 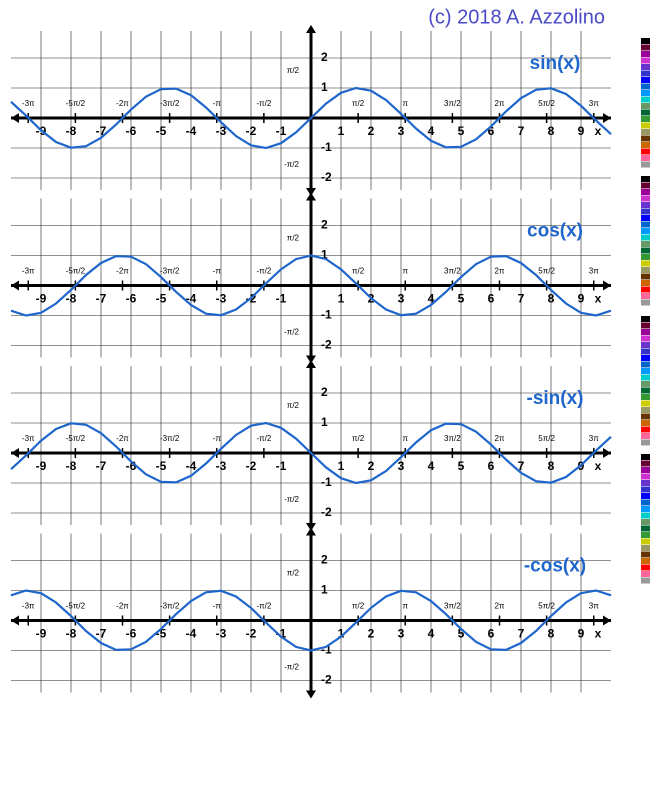 What do you see at coordinates (170, 103) in the screenshot?
I see `pi-tick-label: -3π/2` at bounding box center [170, 103].